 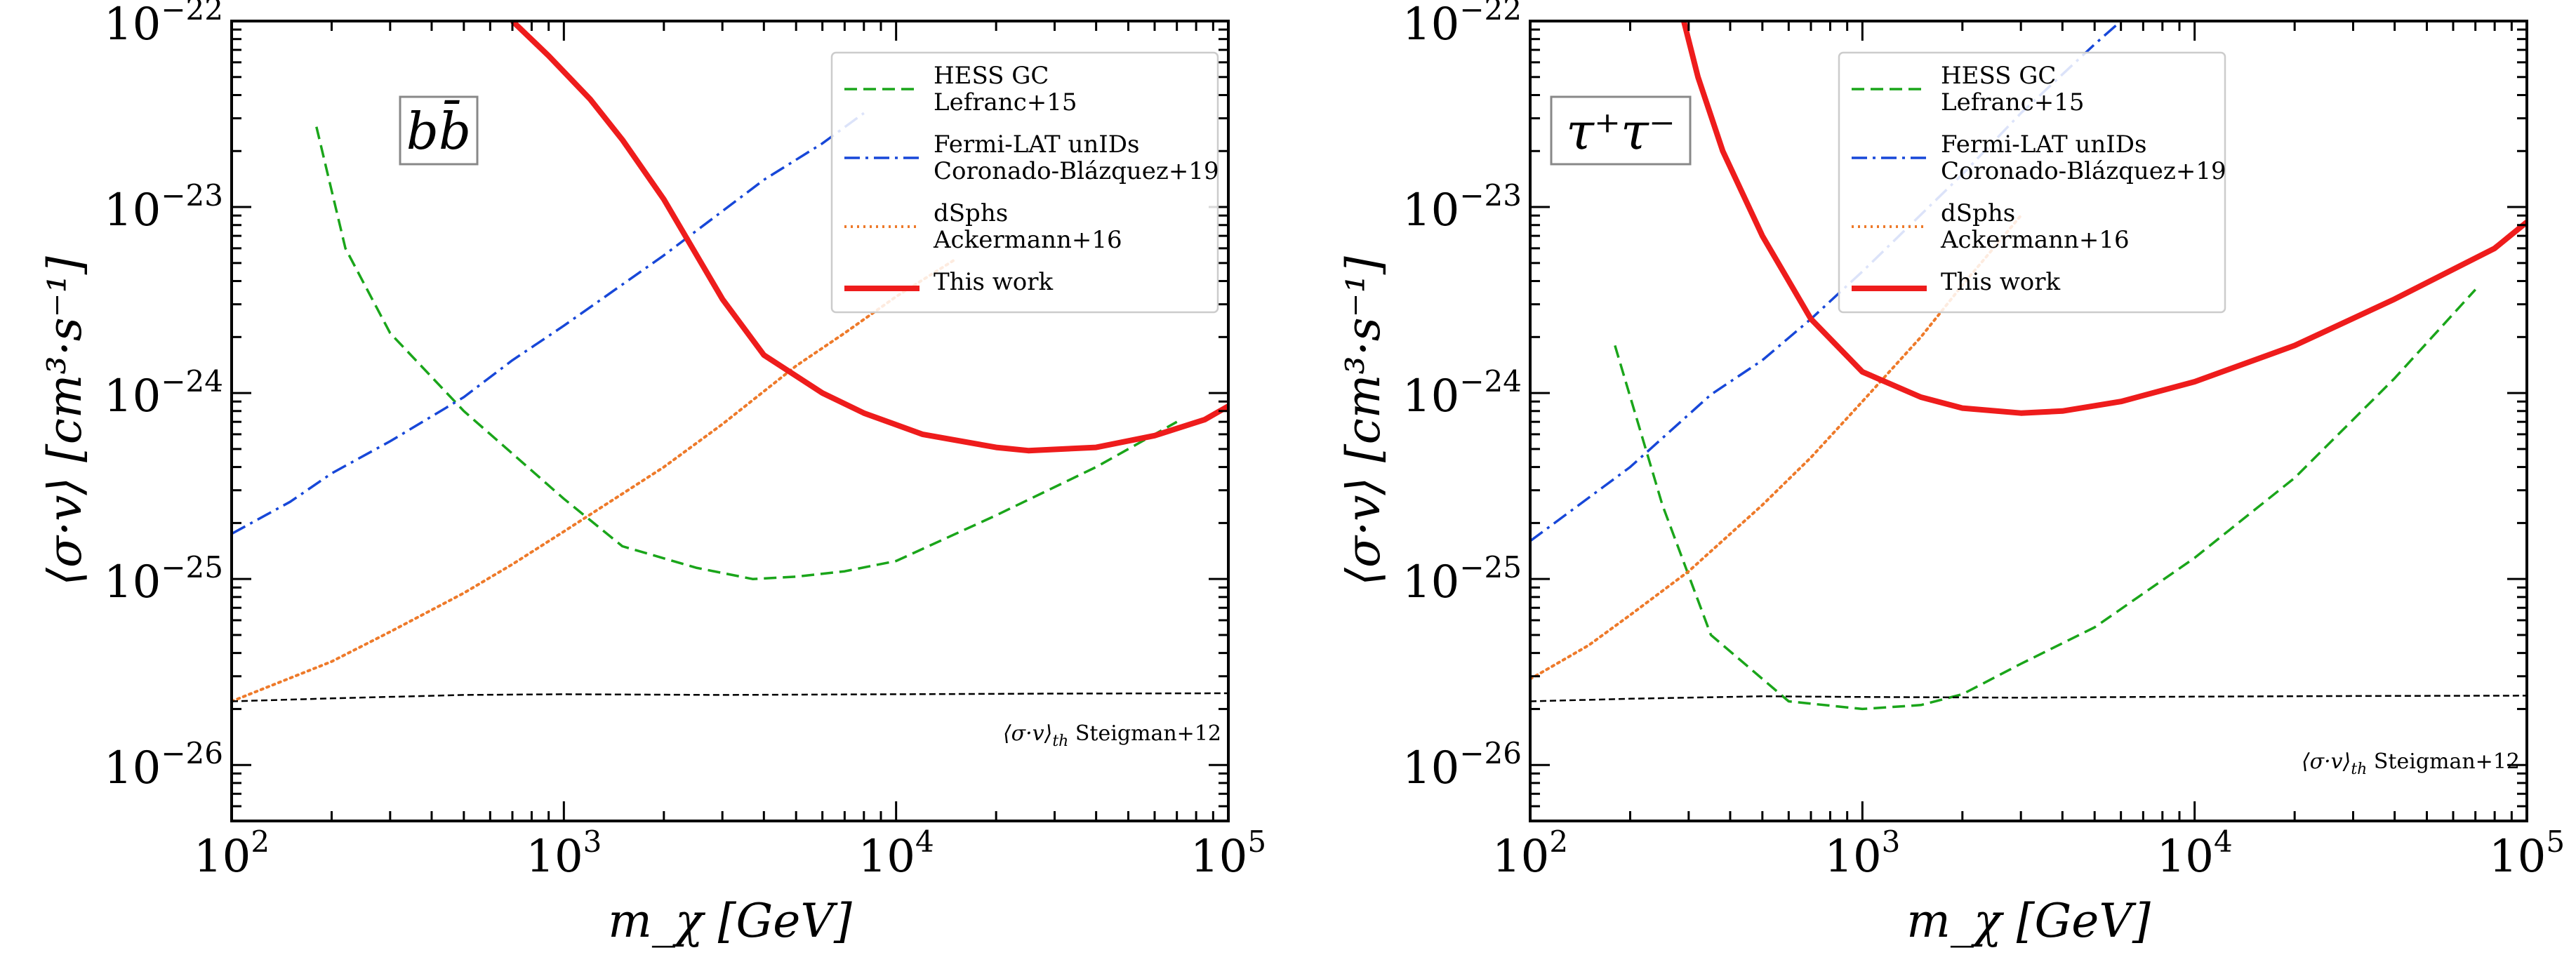 I want to click on channel-label: bb̄, so click(x=439, y=130).